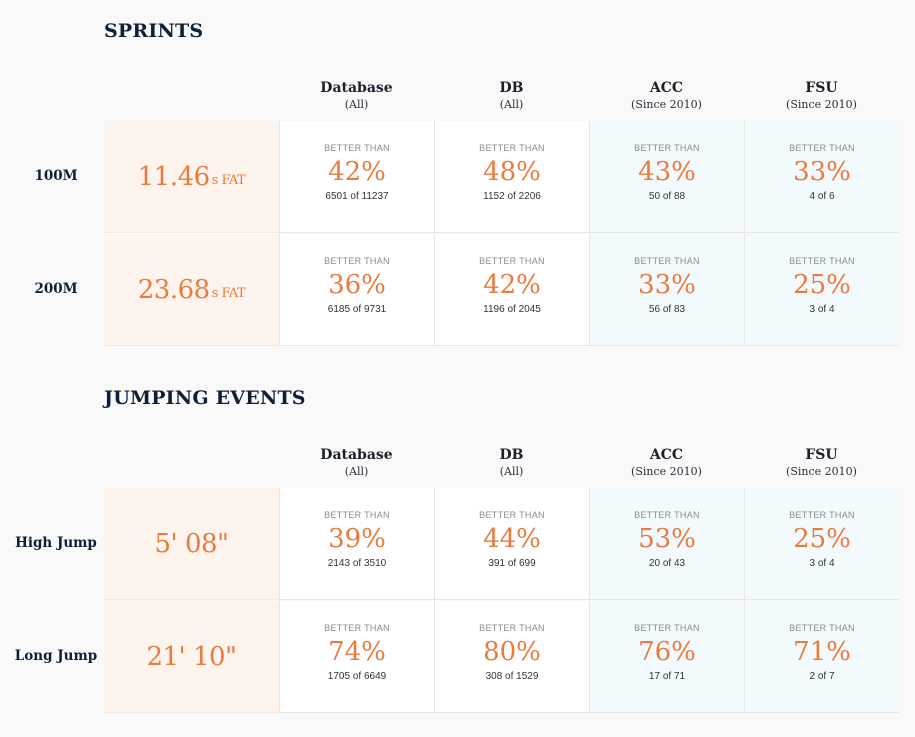 This screenshot has width=915, height=737. What do you see at coordinates (822, 652) in the screenshot?
I see `percentile-value: 71%` at bounding box center [822, 652].